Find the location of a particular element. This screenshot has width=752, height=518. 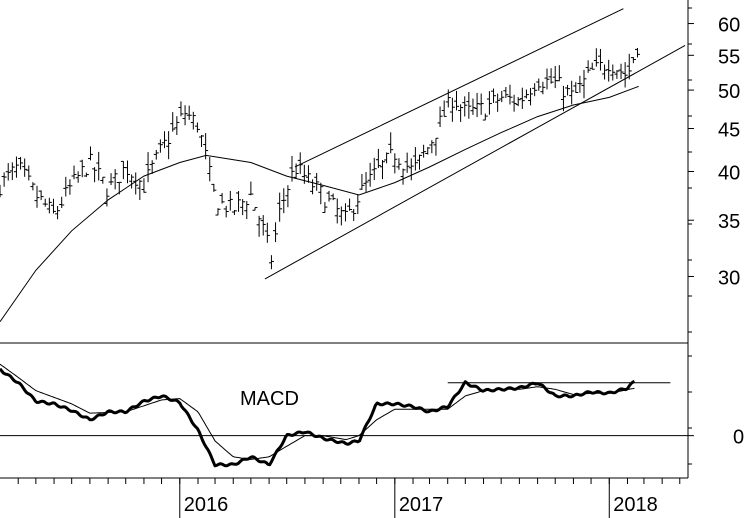

price-tick-label: 60 is located at coordinates (729, 26).